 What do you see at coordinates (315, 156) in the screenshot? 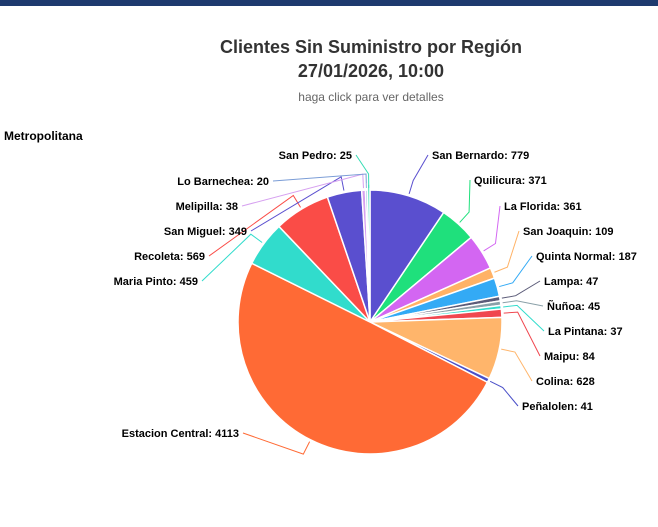
I see `data-label-san-pedro: San Pedro: 25` at bounding box center [315, 156].